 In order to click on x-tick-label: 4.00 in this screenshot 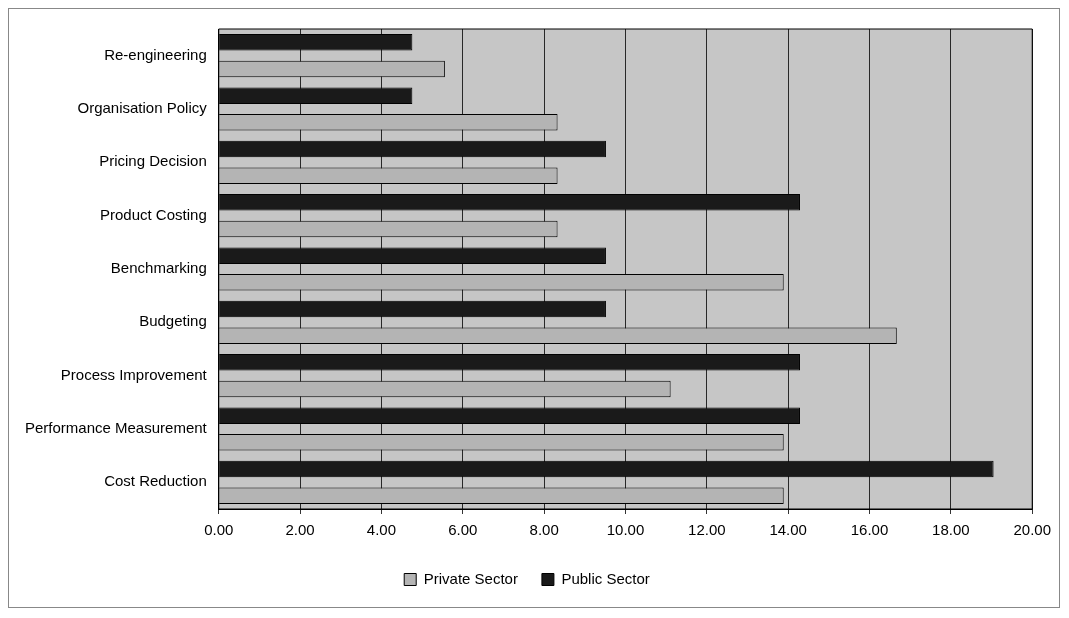, I will do `click(381, 530)`.